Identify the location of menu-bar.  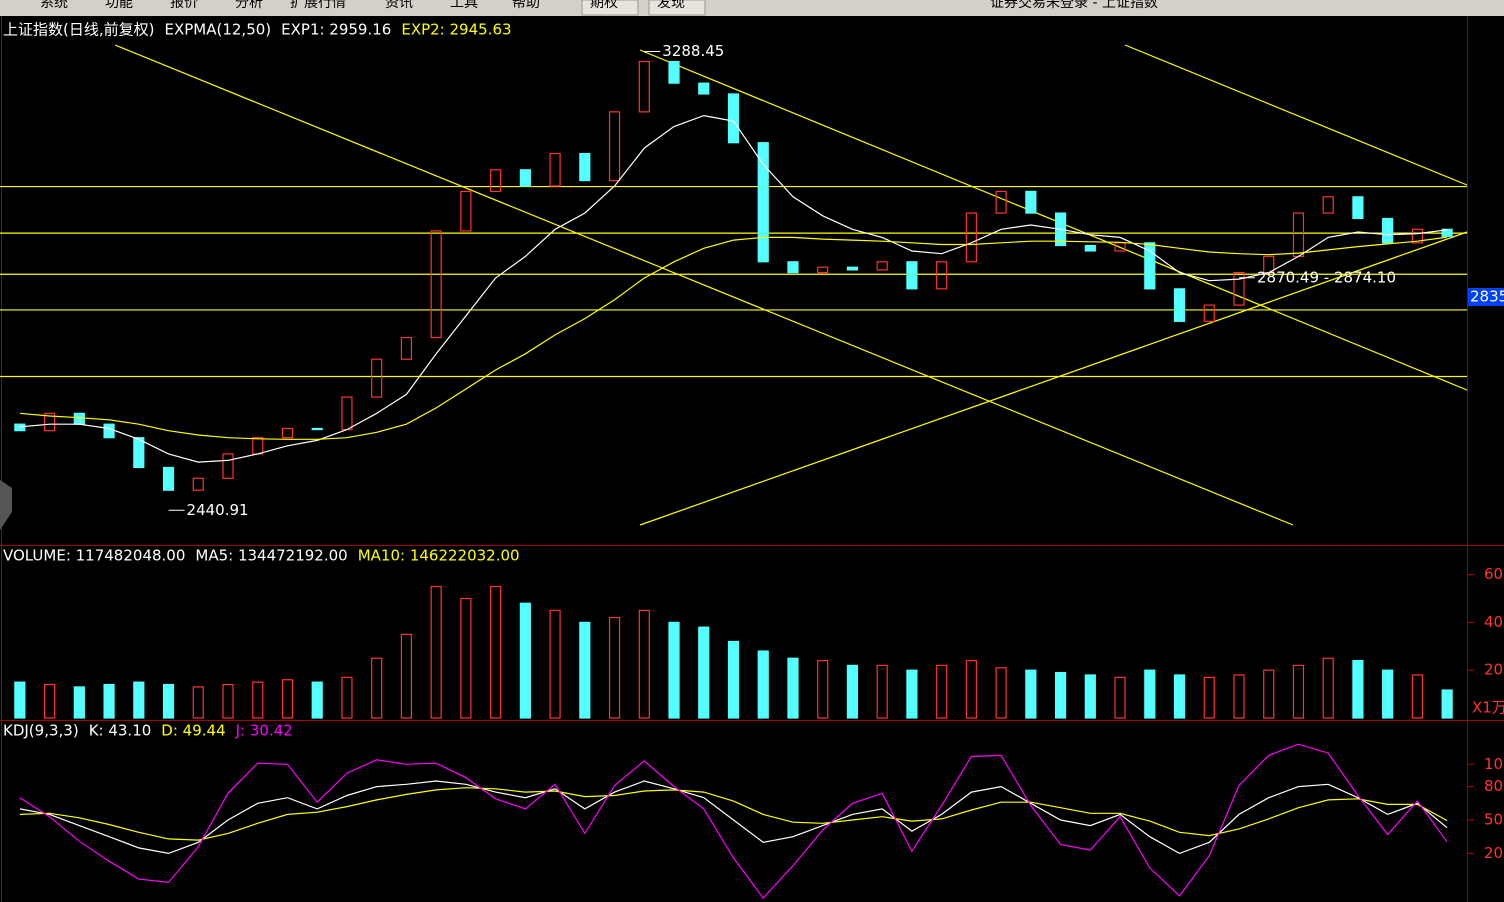
(752, 8).